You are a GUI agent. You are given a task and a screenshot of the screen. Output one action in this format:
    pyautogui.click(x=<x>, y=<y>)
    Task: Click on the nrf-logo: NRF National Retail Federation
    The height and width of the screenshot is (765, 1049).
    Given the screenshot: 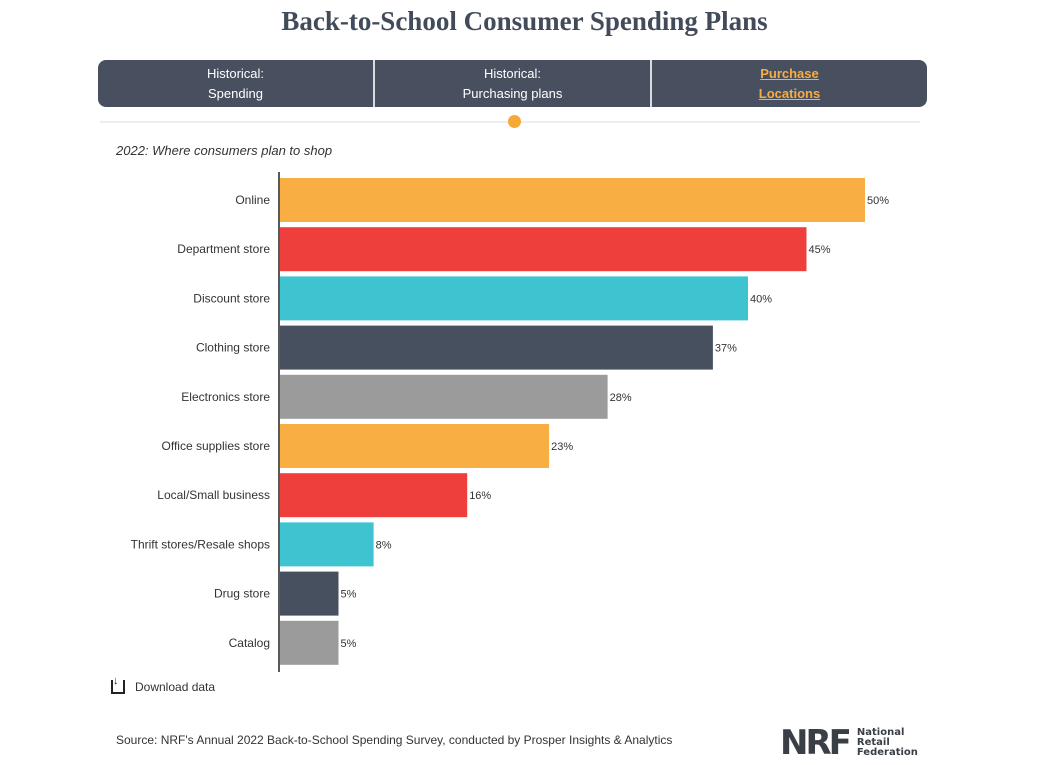 What is the action you would take?
    pyautogui.click(x=849, y=743)
    